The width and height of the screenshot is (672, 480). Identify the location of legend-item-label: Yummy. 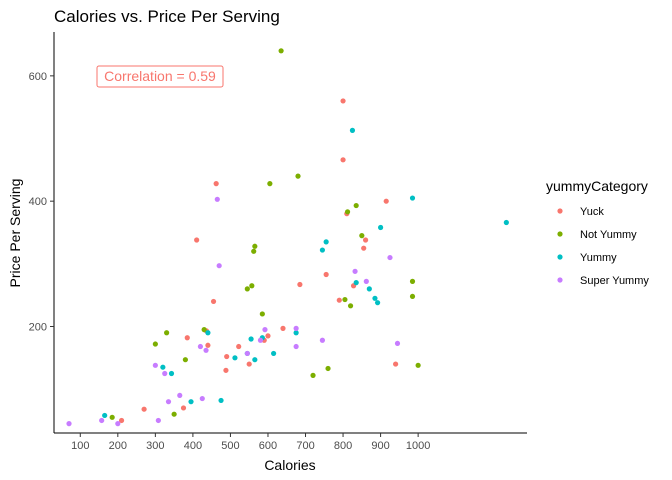
(598, 258).